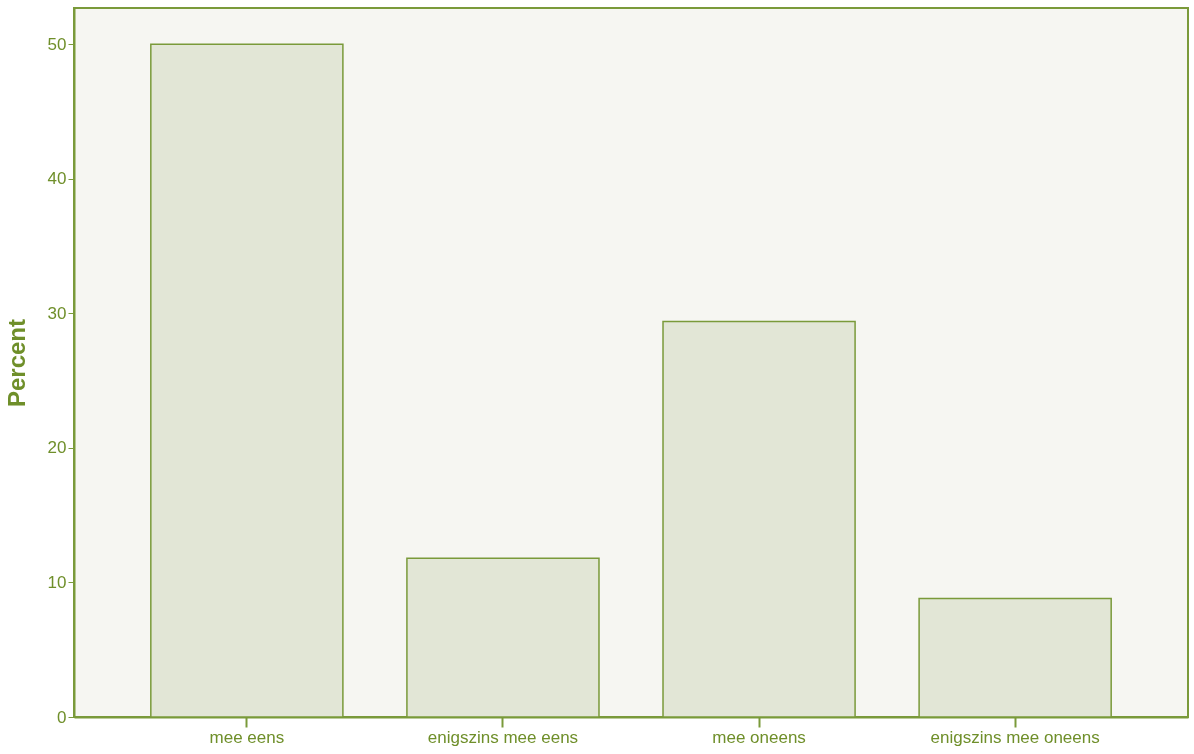 Image resolution: width=1194 pixels, height=754 pixels. I want to click on y-tick-label: 50, so click(57, 44).